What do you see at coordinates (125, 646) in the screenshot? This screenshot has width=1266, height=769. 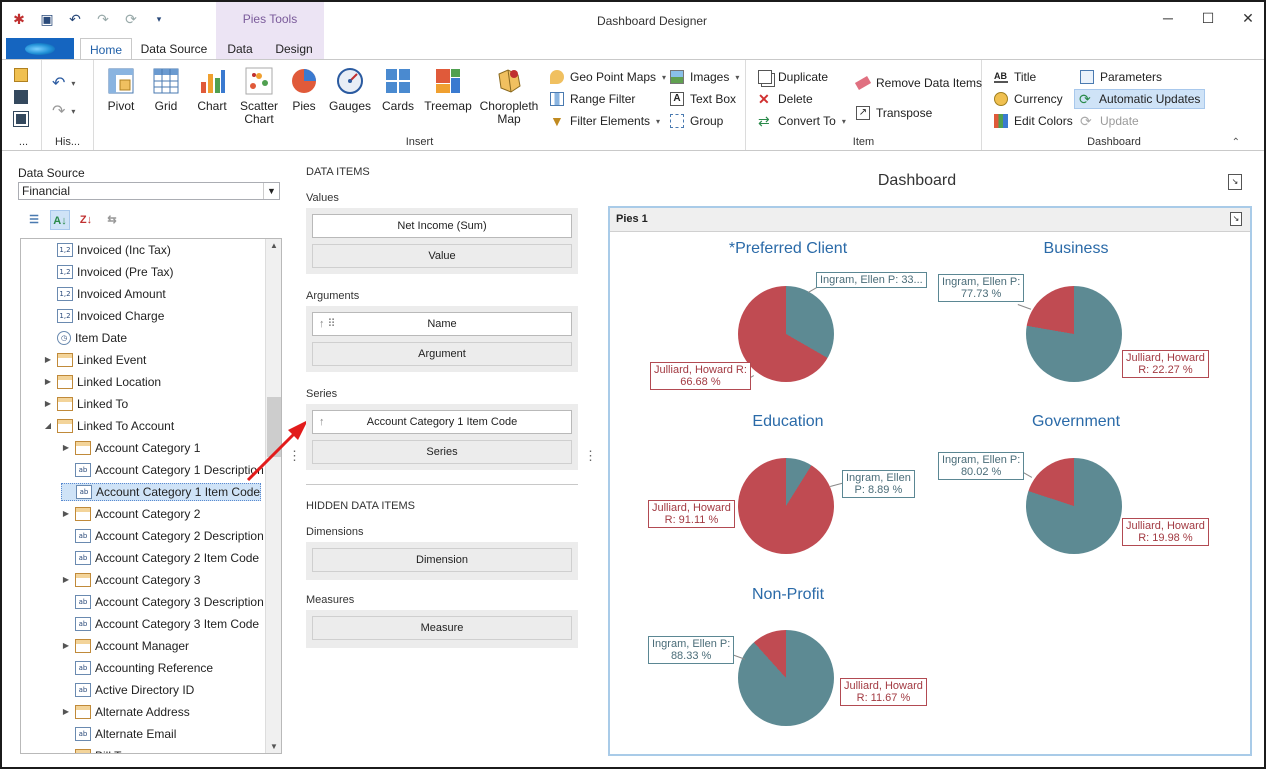 I see `tree-item: ▶ Account Manager` at bounding box center [125, 646].